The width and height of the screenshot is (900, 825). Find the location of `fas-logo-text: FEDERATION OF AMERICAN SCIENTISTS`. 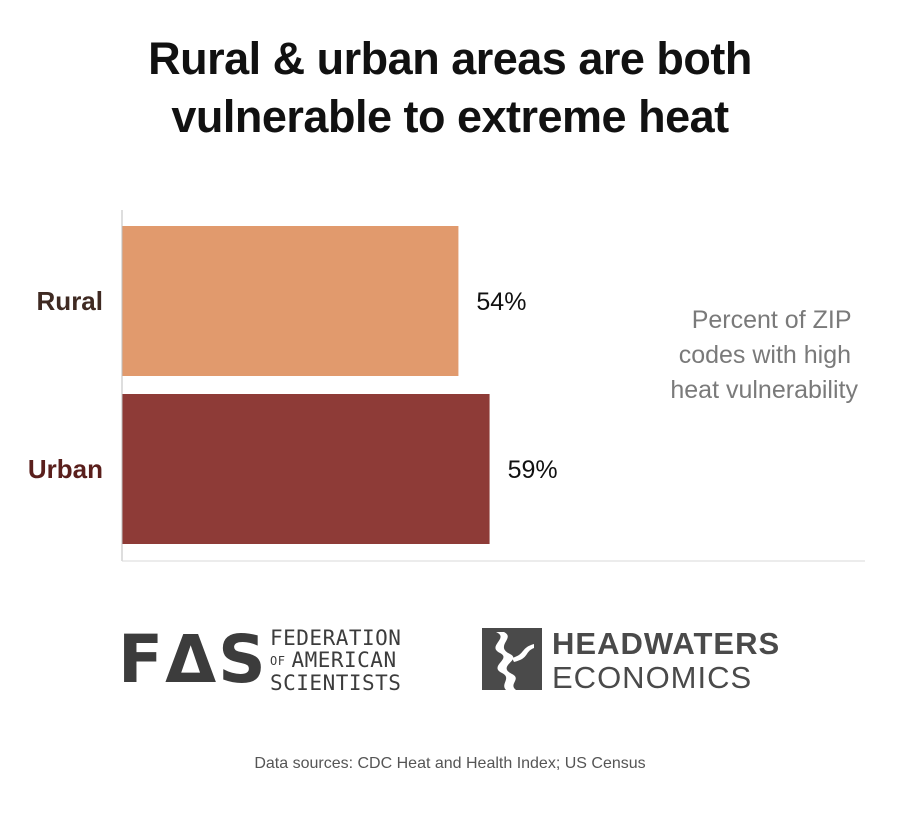

fas-logo-text: FEDERATION OF AMERICAN SCIENTISTS is located at coordinates (335, 660).